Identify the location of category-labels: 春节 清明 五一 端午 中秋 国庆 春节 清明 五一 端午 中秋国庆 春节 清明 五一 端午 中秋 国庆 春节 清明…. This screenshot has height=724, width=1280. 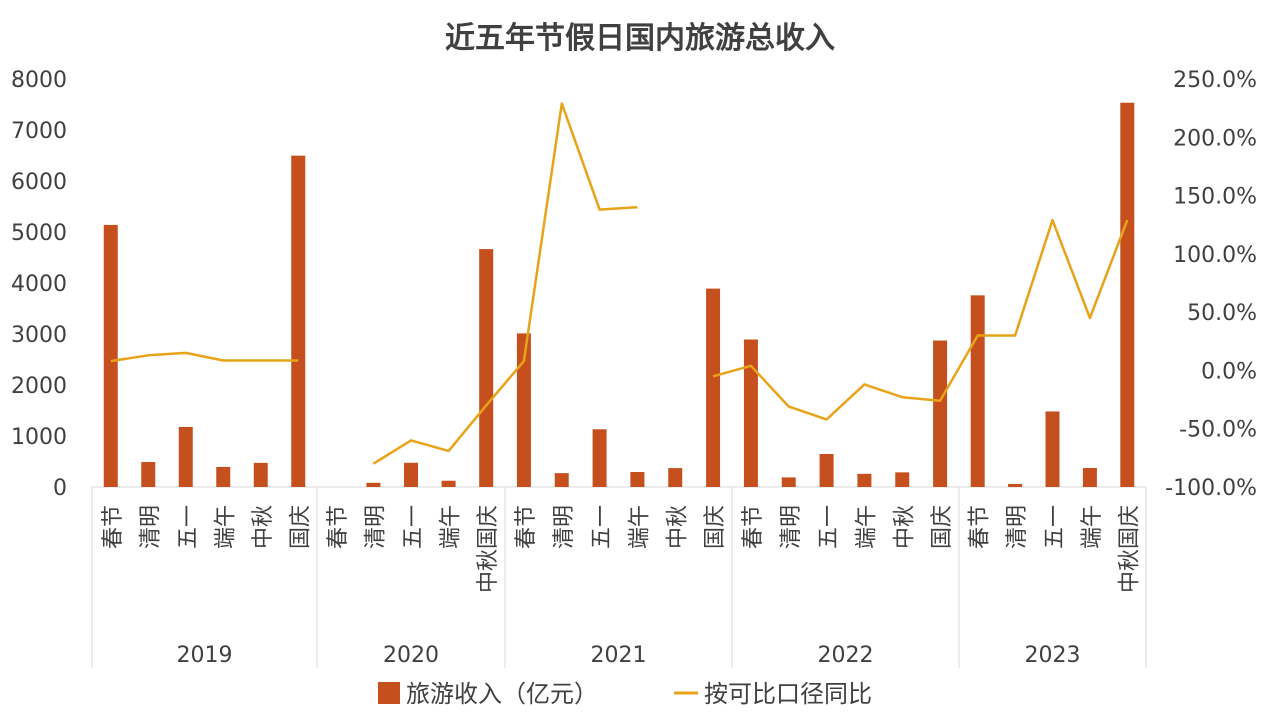
(622, 549).